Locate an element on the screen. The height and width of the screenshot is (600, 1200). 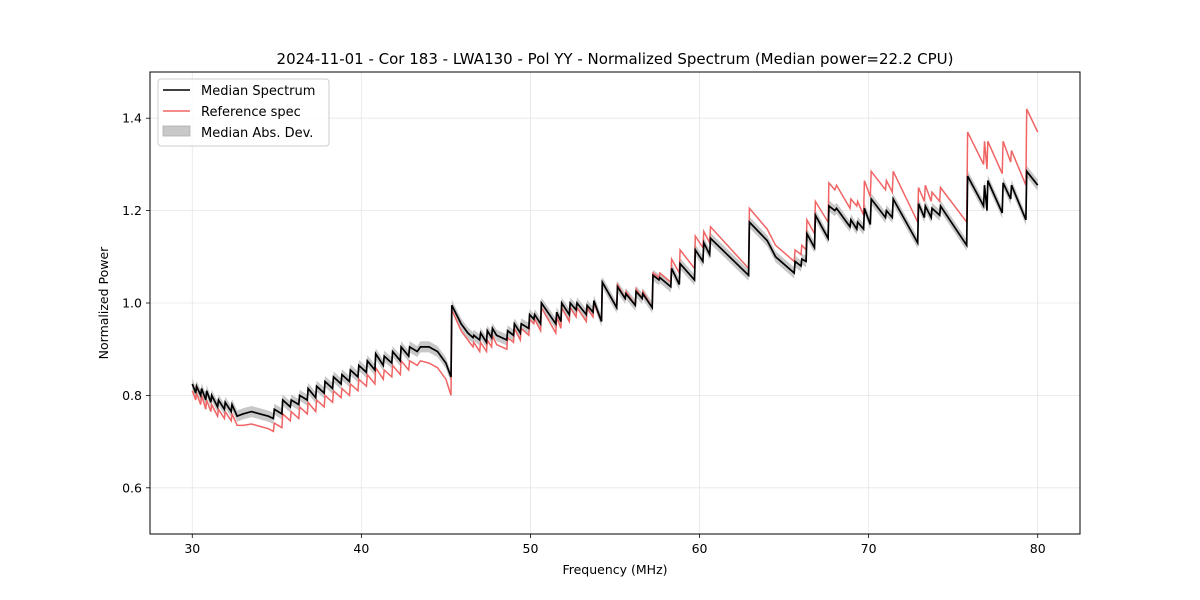
legend-reference-spec-label: Reference spec is located at coordinates (251, 112).